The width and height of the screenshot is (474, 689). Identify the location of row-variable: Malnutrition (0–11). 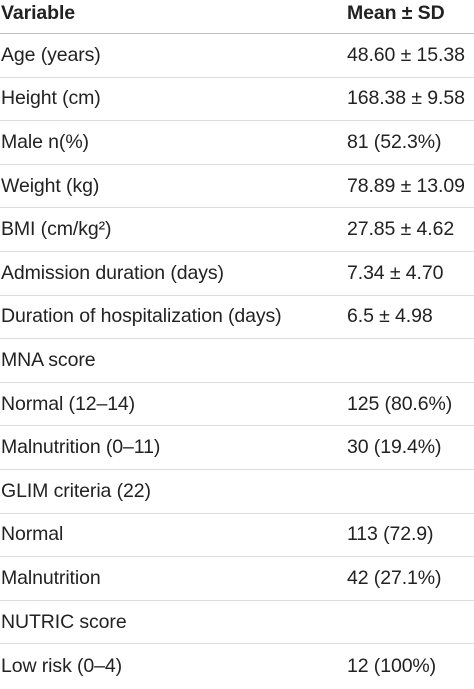
(81, 447).